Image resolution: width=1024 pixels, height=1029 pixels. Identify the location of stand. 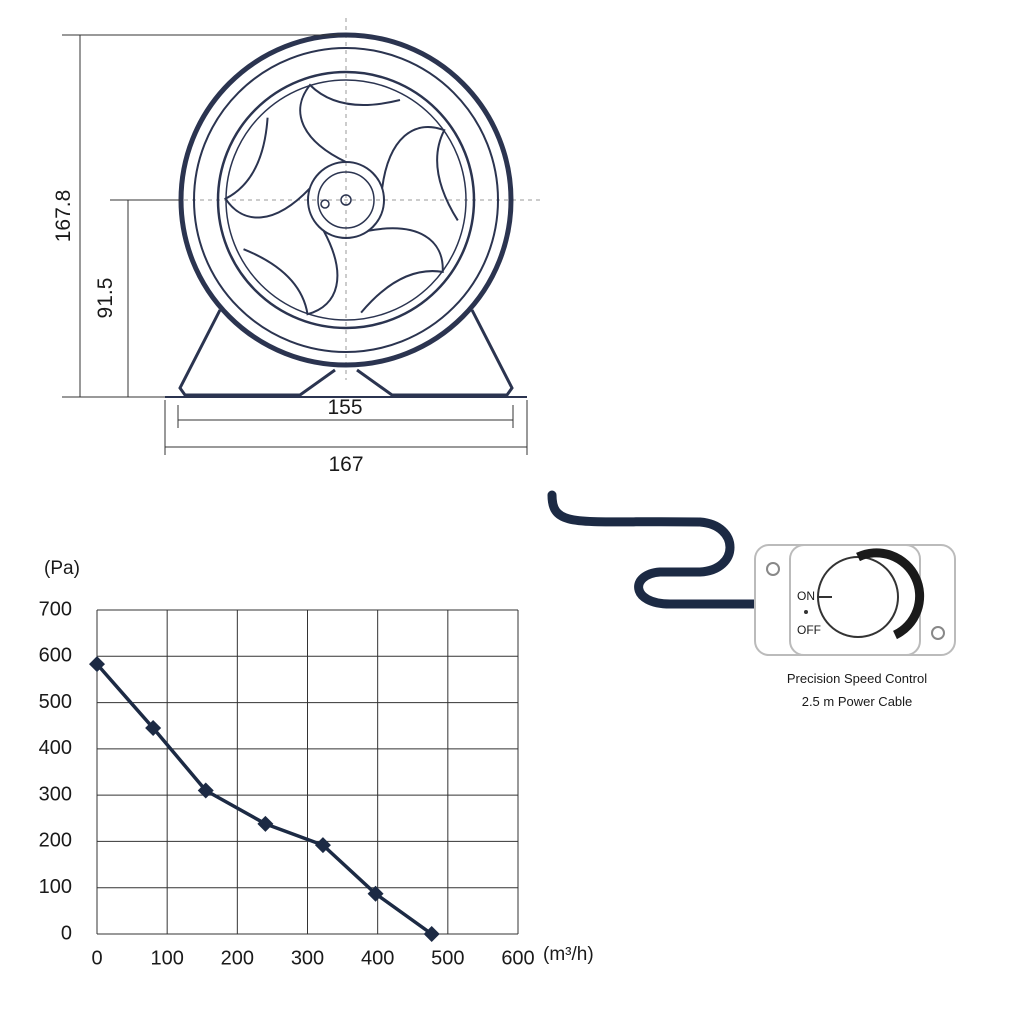
(346, 353).